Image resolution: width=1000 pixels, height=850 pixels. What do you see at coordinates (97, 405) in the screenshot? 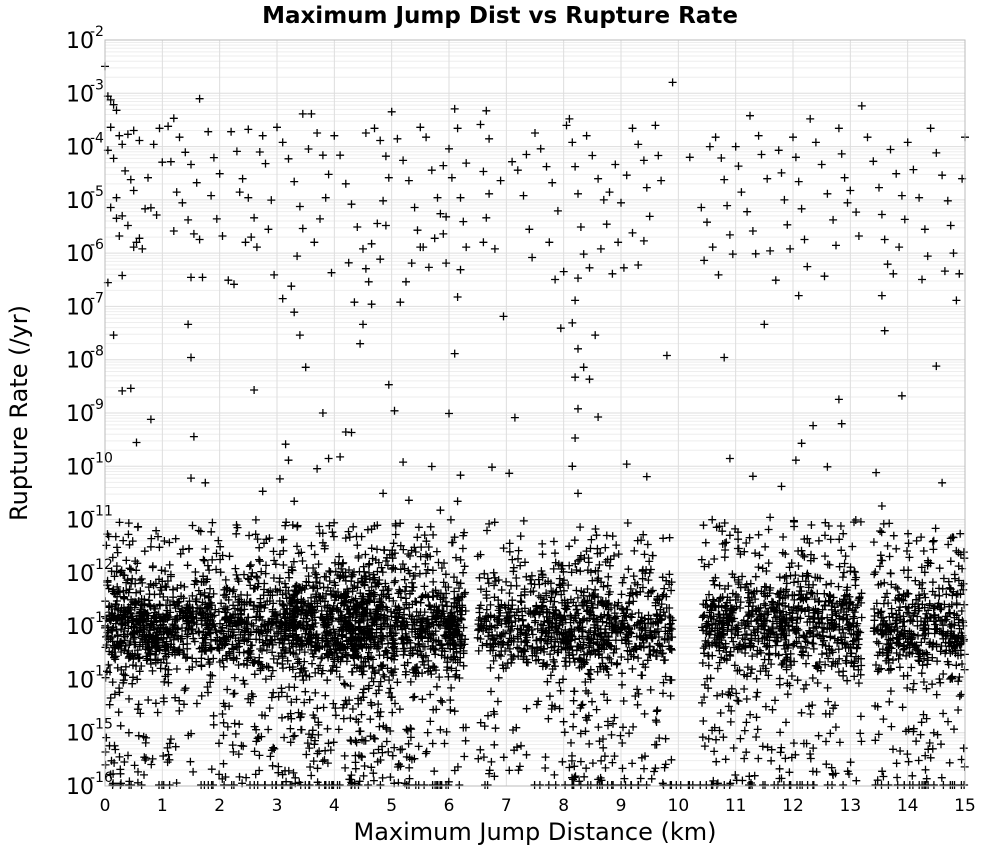
I see `y-tick-label-exponent: -9` at bounding box center [97, 405].